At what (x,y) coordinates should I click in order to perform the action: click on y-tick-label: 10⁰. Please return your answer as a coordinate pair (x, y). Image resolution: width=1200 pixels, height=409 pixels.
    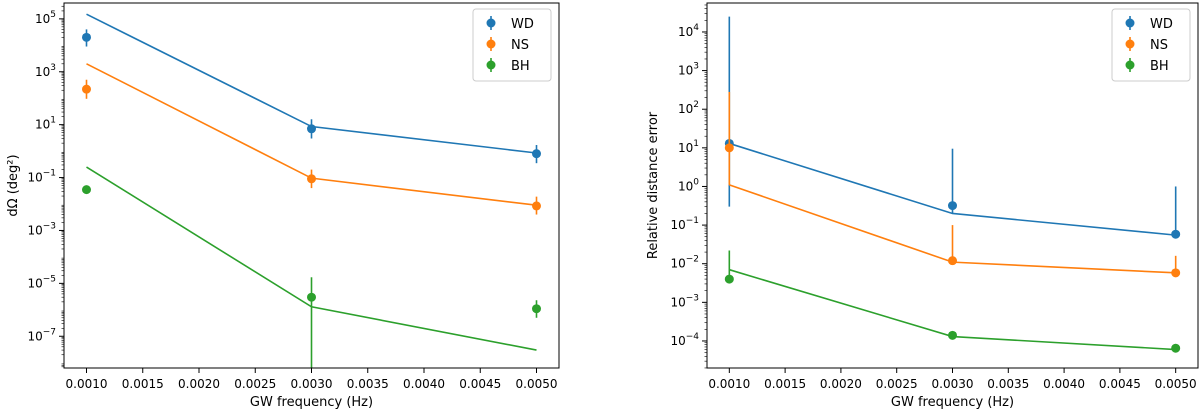
    Looking at the image, I should click on (688, 185).